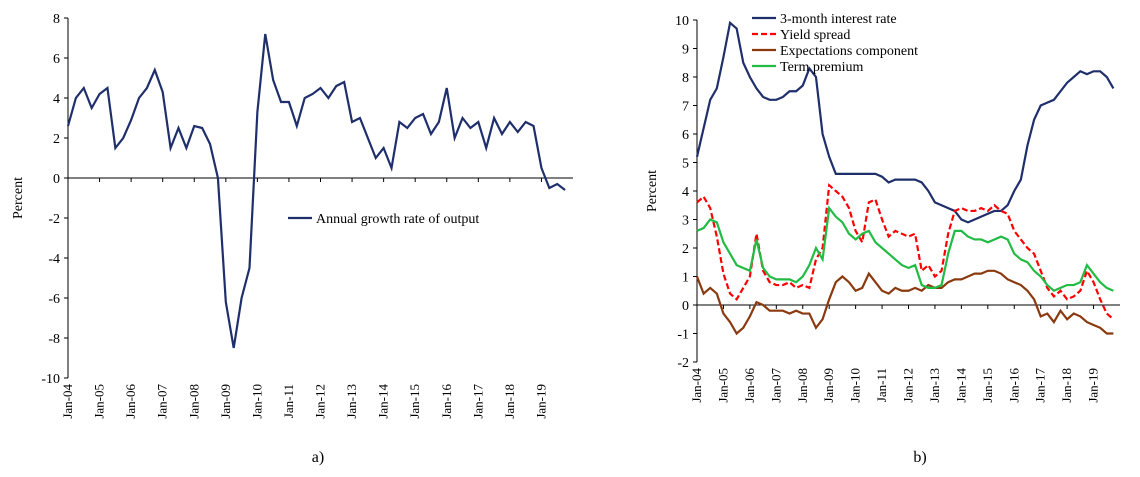  Describe the element at coordinates (919, 457) in the screenshot. I see `panel-caption: b)` at that location.